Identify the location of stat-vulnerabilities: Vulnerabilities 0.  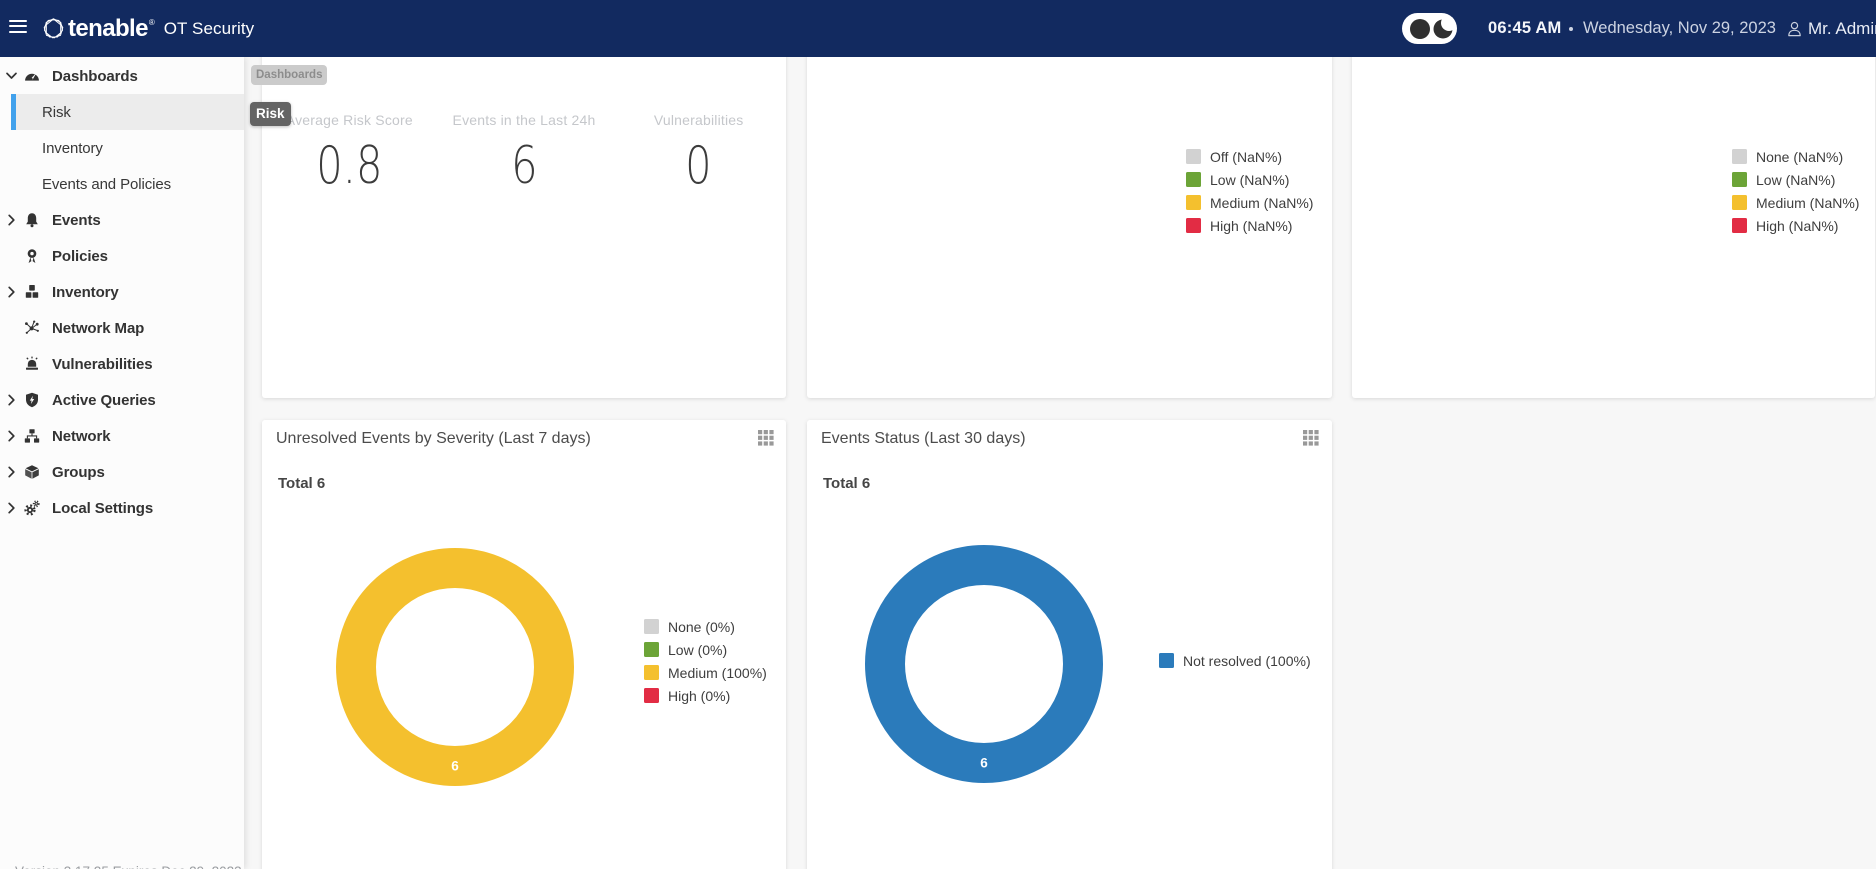
(698, 153).